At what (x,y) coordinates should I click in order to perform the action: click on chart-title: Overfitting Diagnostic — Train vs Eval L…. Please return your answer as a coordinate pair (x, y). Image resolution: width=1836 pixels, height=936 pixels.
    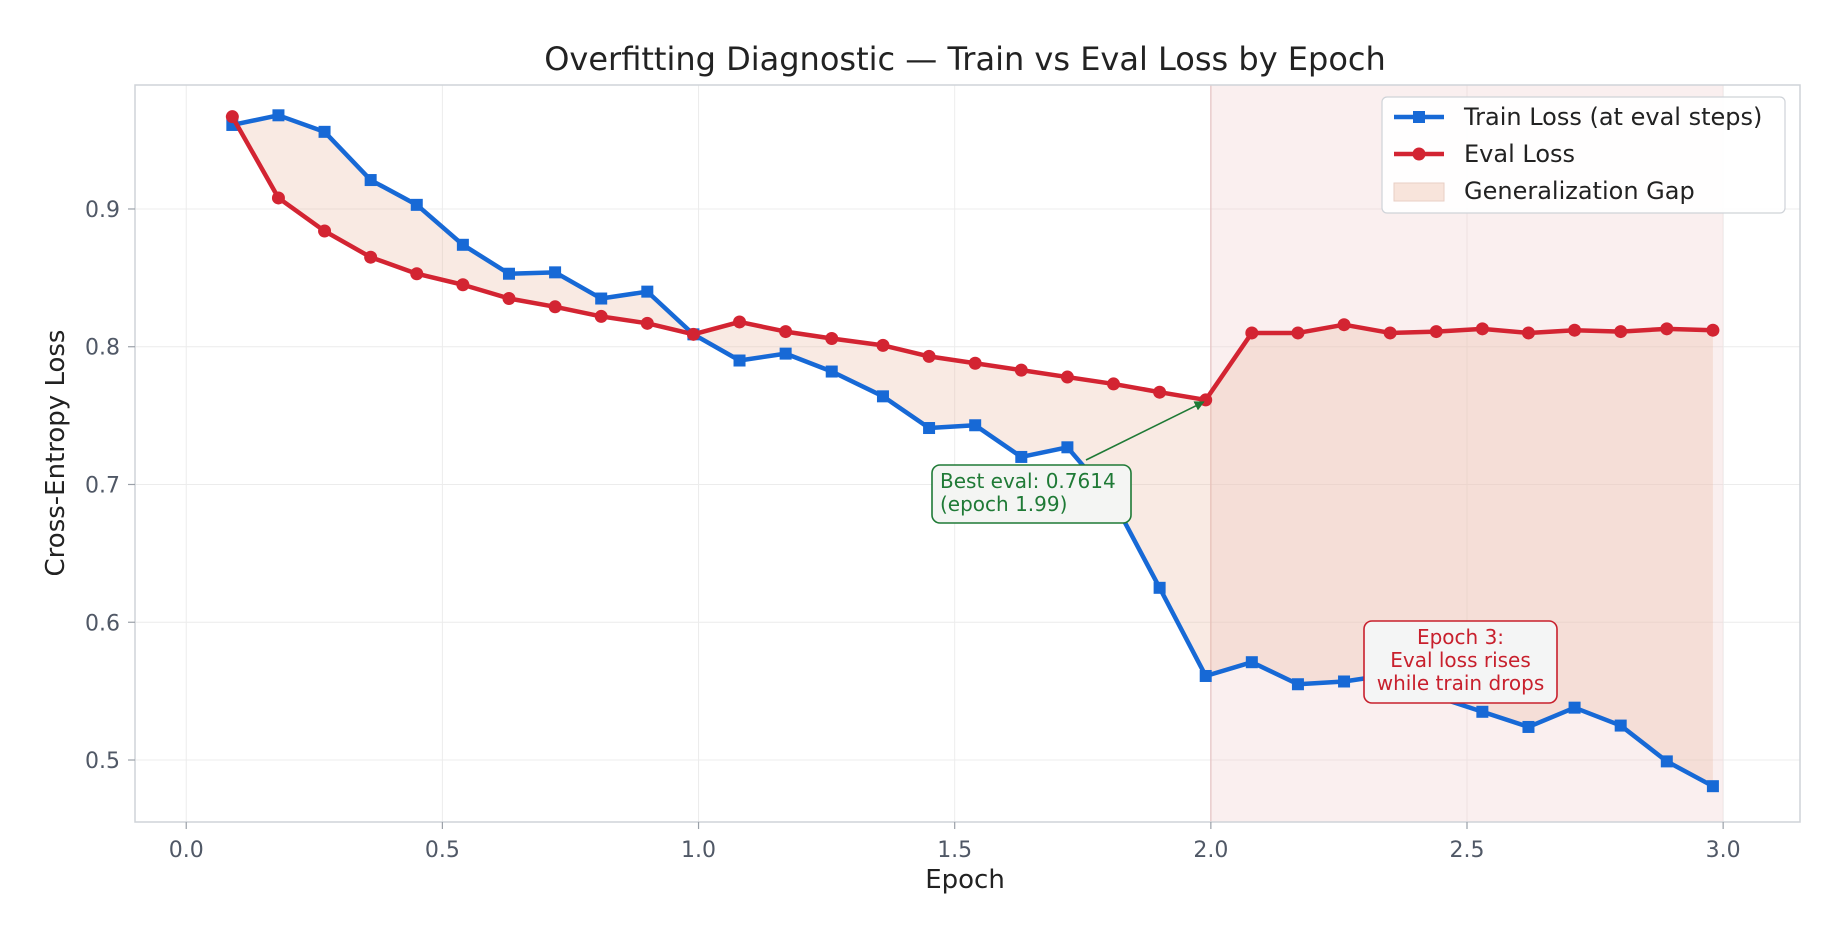
    Looking at the image, I should click on (965, 59).